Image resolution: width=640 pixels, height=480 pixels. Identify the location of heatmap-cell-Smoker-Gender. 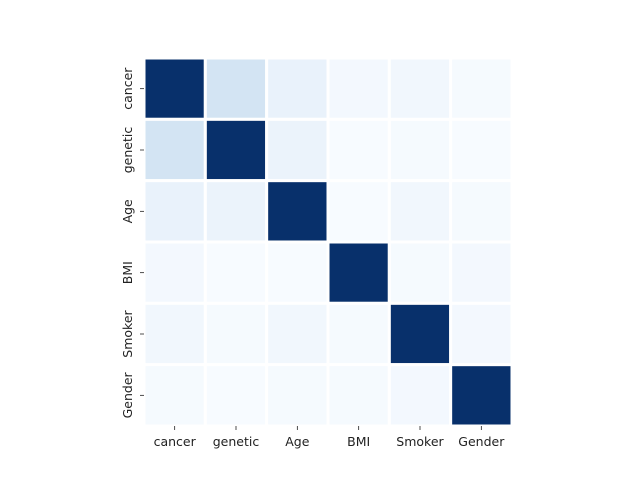
(481, 334).